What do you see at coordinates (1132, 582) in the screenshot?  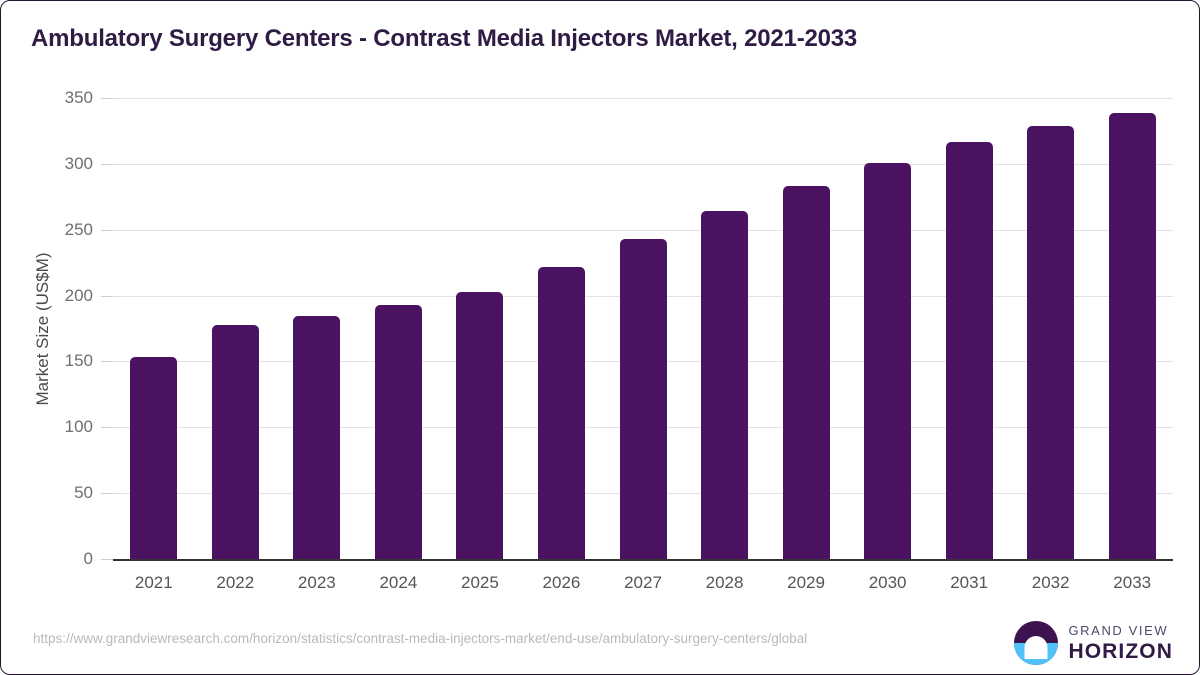 I see `x-axis-tick-label: 2033` at bounding box center [1132, 582].